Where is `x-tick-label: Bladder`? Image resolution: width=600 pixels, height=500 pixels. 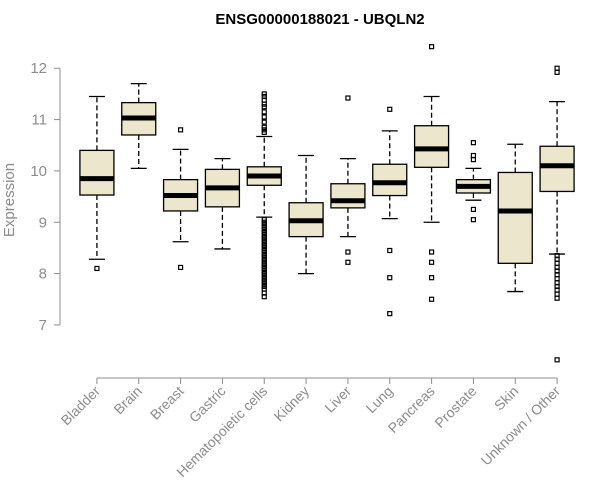 x-tick-label: Bladder is located at coordinates (81, 406).